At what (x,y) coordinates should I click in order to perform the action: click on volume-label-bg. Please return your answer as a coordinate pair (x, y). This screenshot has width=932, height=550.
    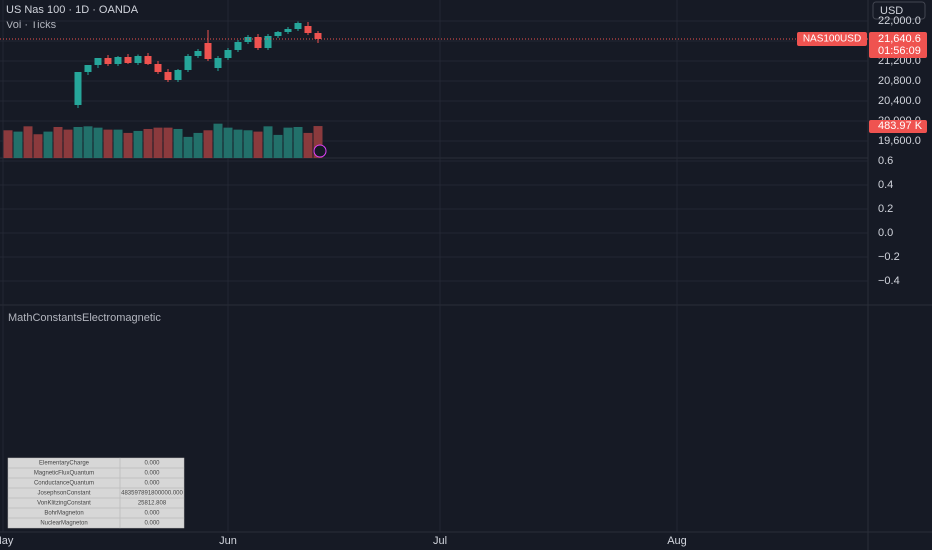
    Looking at the image, I should click on (898, 127).